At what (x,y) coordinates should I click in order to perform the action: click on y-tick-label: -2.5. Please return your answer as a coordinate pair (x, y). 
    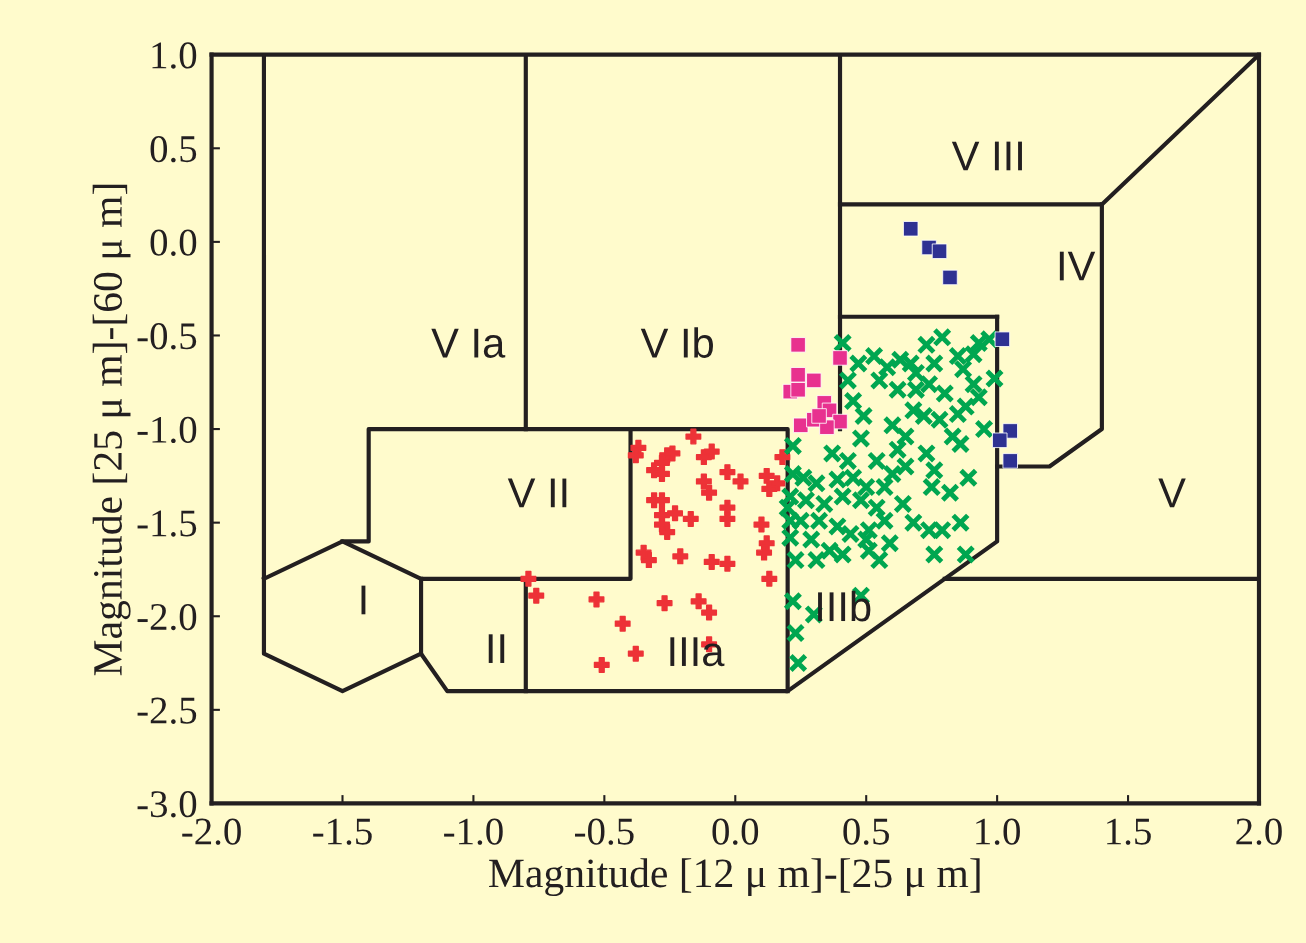
    Looking at the image, I should click on (167, 710).